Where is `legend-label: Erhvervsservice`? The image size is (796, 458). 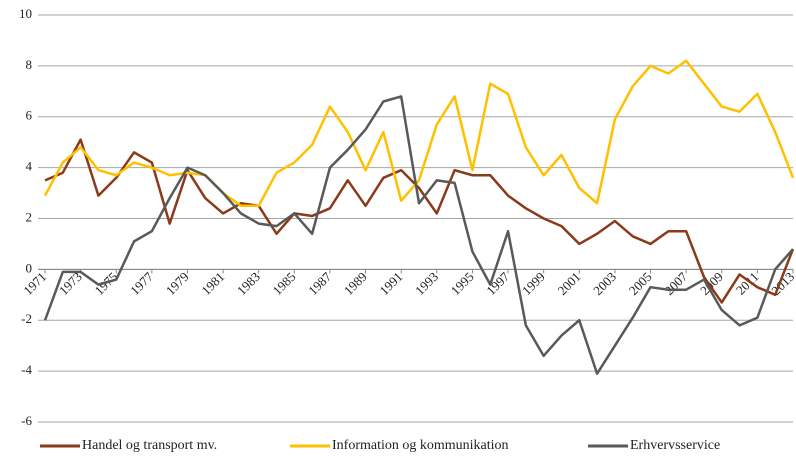 legend-label: Erhvervsservice is located at coordinates (675, 445).